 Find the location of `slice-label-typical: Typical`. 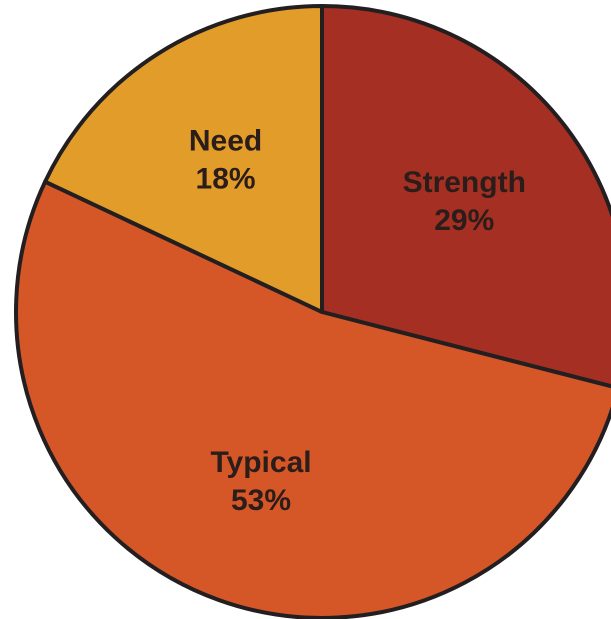

slice-label-typical: Typical is located at coordinates (260, 462).